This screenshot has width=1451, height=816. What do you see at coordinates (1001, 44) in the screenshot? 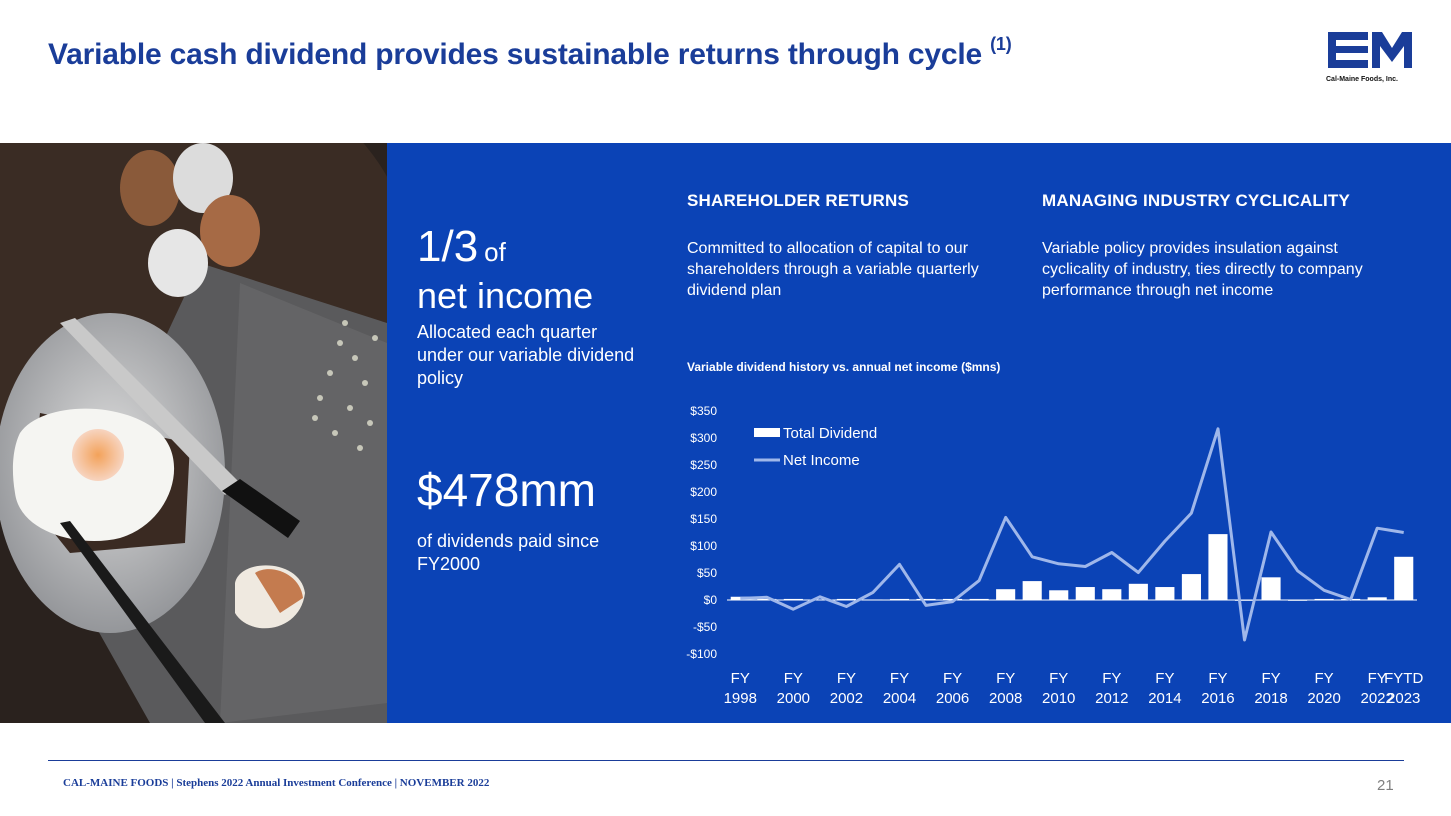
I see `title-footnote: (1)` at bounding box center [1001, 44].